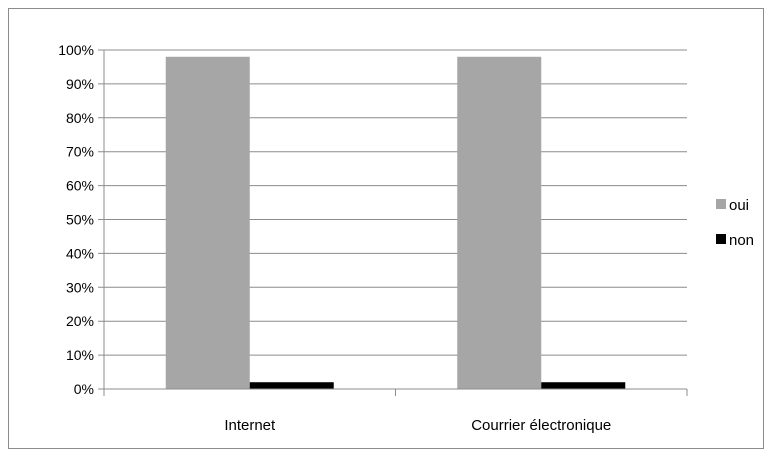 Image resolution: width=771 pixels, height=457 pixels. What do you see at coordinates (76, 50) in the screenshot?
I see `y-tick-label: 100%` at bounding box center [76, 50].